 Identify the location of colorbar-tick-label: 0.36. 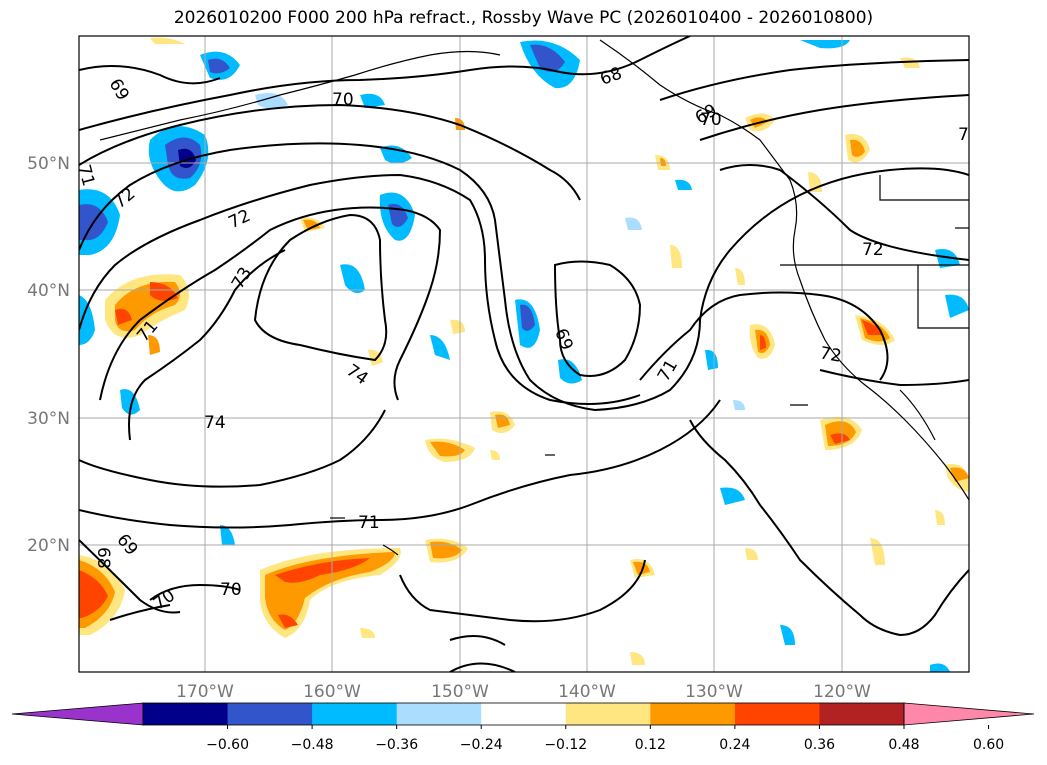
(819, 745).